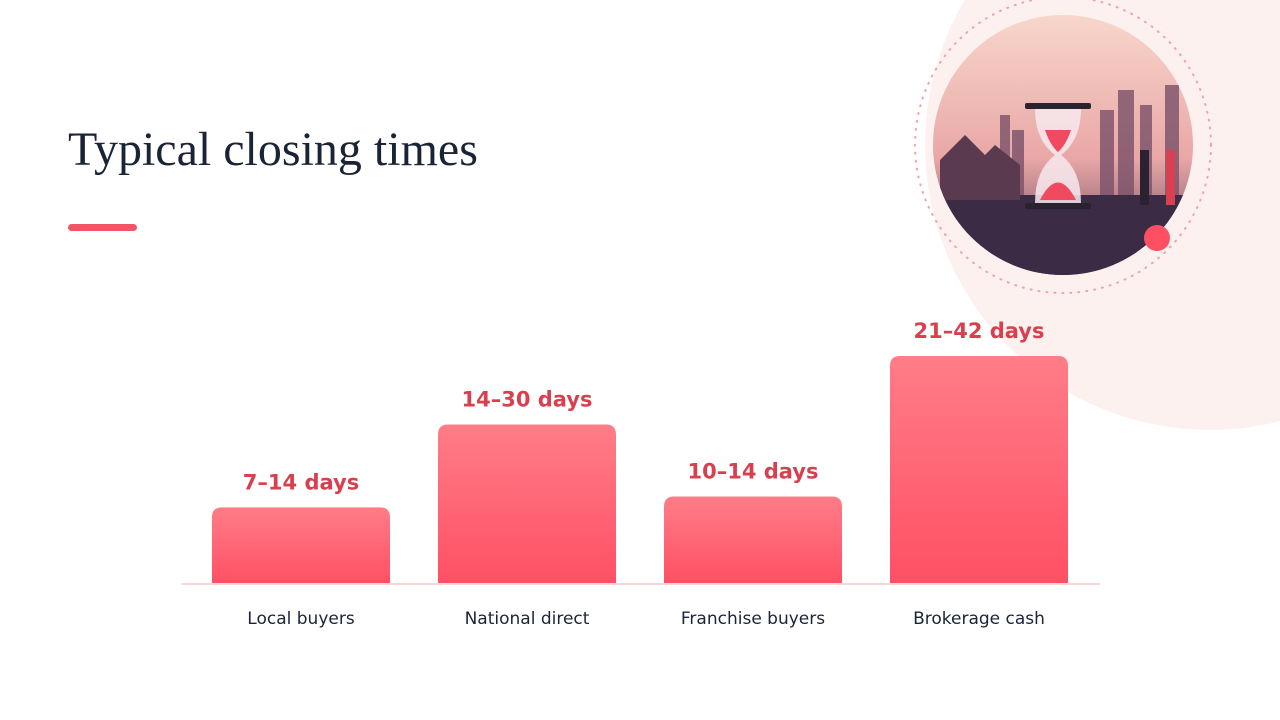 The width and height of the screenshot is (1280, 720). What do you see at coordinates (301, 482) in the screenshot?
I see `value-label: 7–14 days` at bounding box center [301, 482].